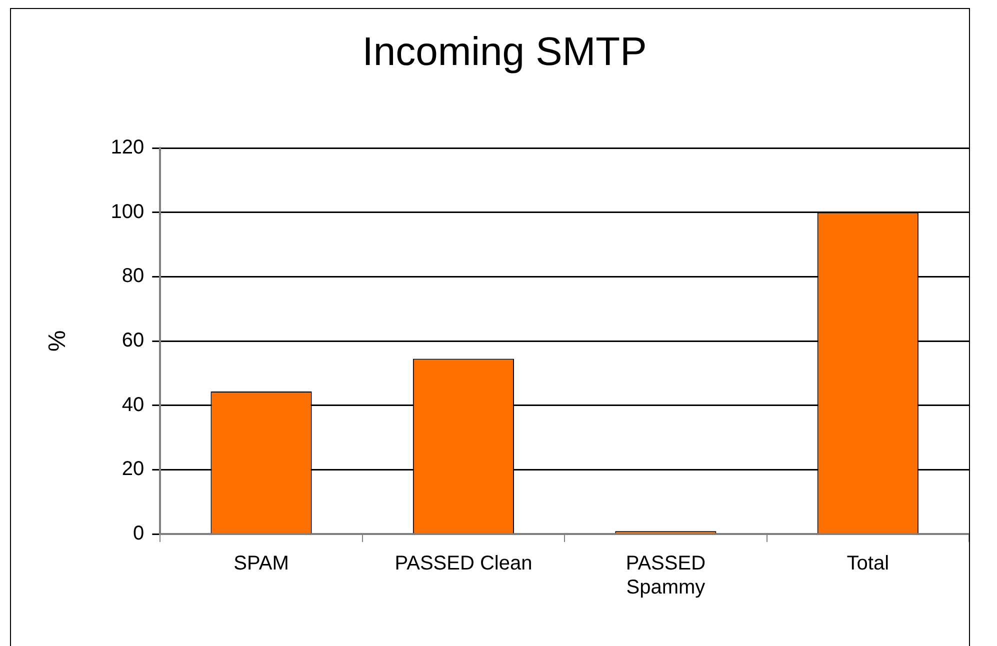  What do you see at coordinates (463, 563) in the screenshot?
I see `x-tick-label: PASSED Clean` at bounding box center [463, 563].